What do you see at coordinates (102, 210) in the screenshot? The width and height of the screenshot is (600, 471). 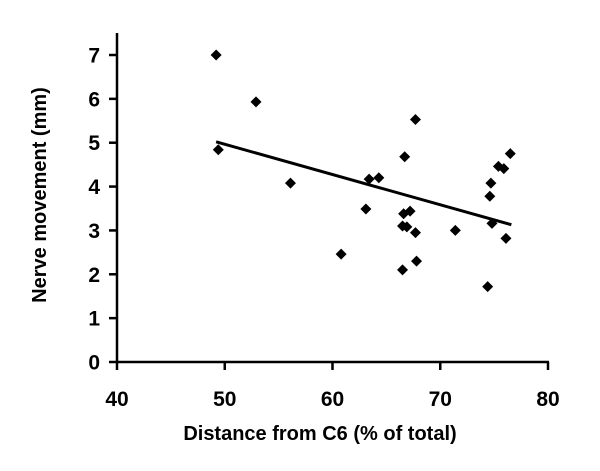 I see `y-axis-ticks: 0 1 2 3 4 5 6 7` at bounding box center [102, 210].